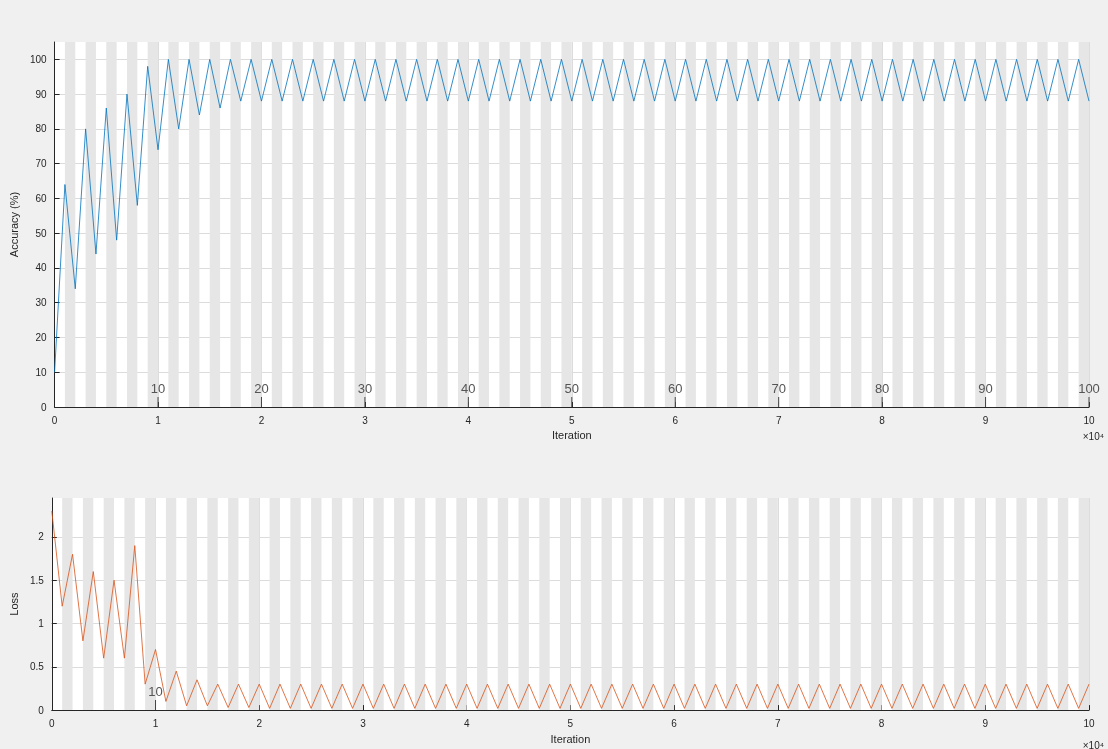 The width and height of the screenshot is (1108, 749). Describe the element at coordinates (41, 94) in the screenshot. I see `y-tick-label: 90` at that location.